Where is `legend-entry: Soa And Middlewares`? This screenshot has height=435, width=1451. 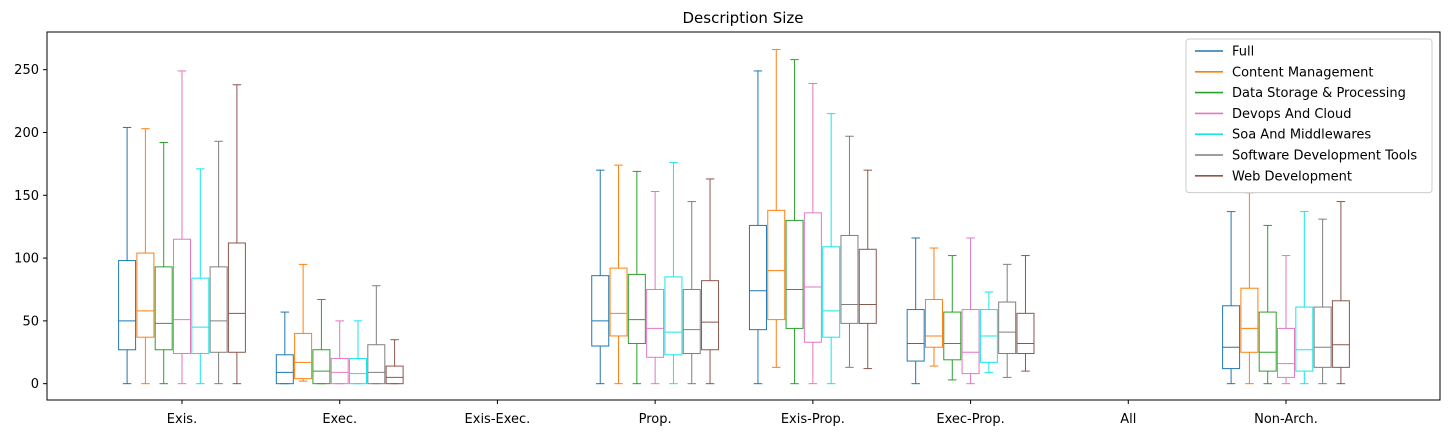 legend-entry: Soa And Middlewares is located at coordinates (1283, 135).